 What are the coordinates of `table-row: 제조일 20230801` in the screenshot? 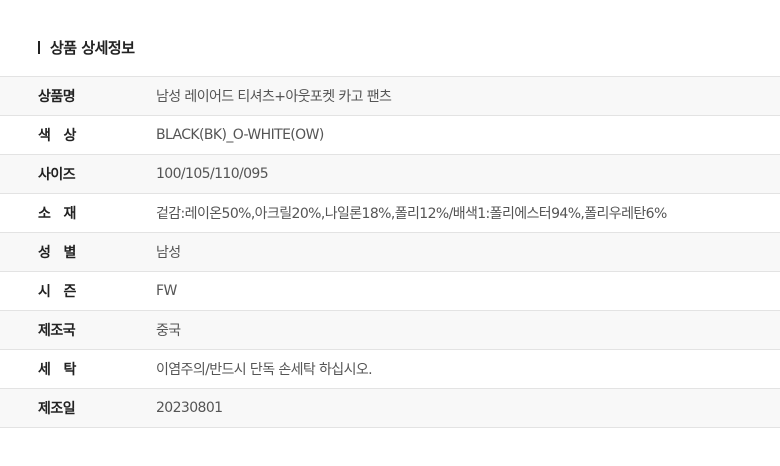 It's located at (390, 408).